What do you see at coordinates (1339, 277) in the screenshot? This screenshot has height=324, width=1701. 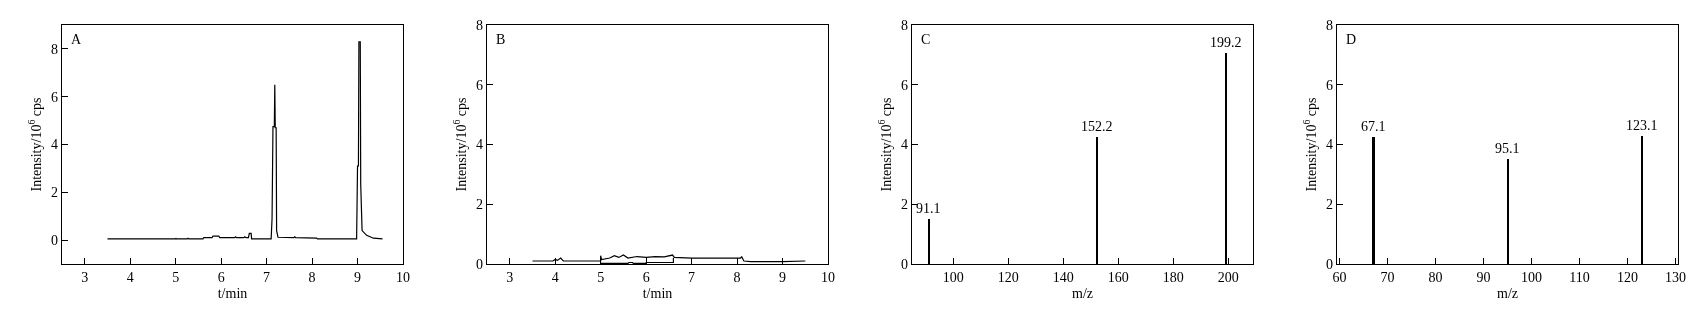 I see `x-tick-label: 60` at bounding box center [1339, 277].